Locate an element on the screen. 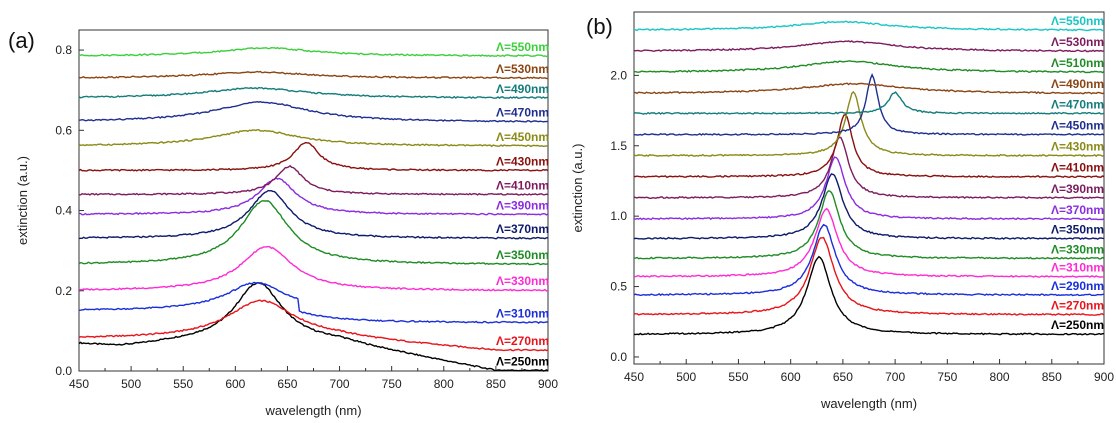 Image resolution: width=1116 pixels, height=423 pixels. series-label: Λ=290nm is located at coordinates (1077, 286).